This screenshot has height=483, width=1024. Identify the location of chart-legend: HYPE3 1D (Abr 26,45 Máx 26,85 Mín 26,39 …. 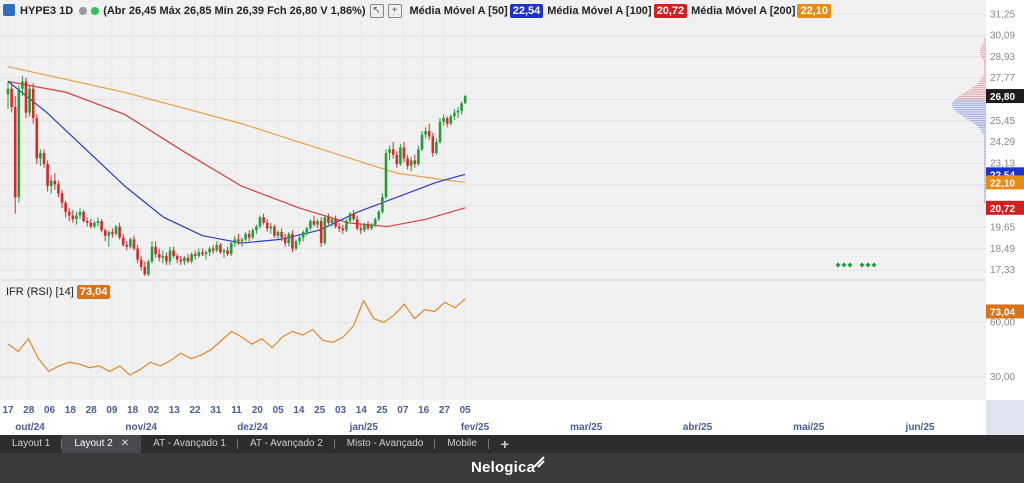
(415, 11).